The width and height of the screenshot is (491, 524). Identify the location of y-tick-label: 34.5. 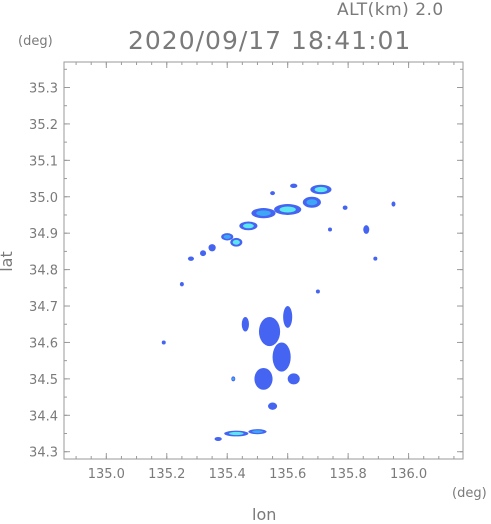
(43, 380).